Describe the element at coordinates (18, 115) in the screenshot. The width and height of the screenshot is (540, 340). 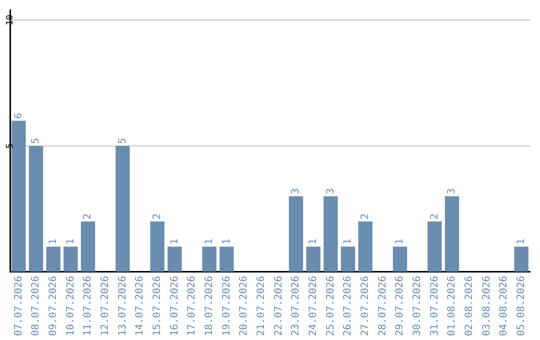
I see `data-label: 6` at that location.